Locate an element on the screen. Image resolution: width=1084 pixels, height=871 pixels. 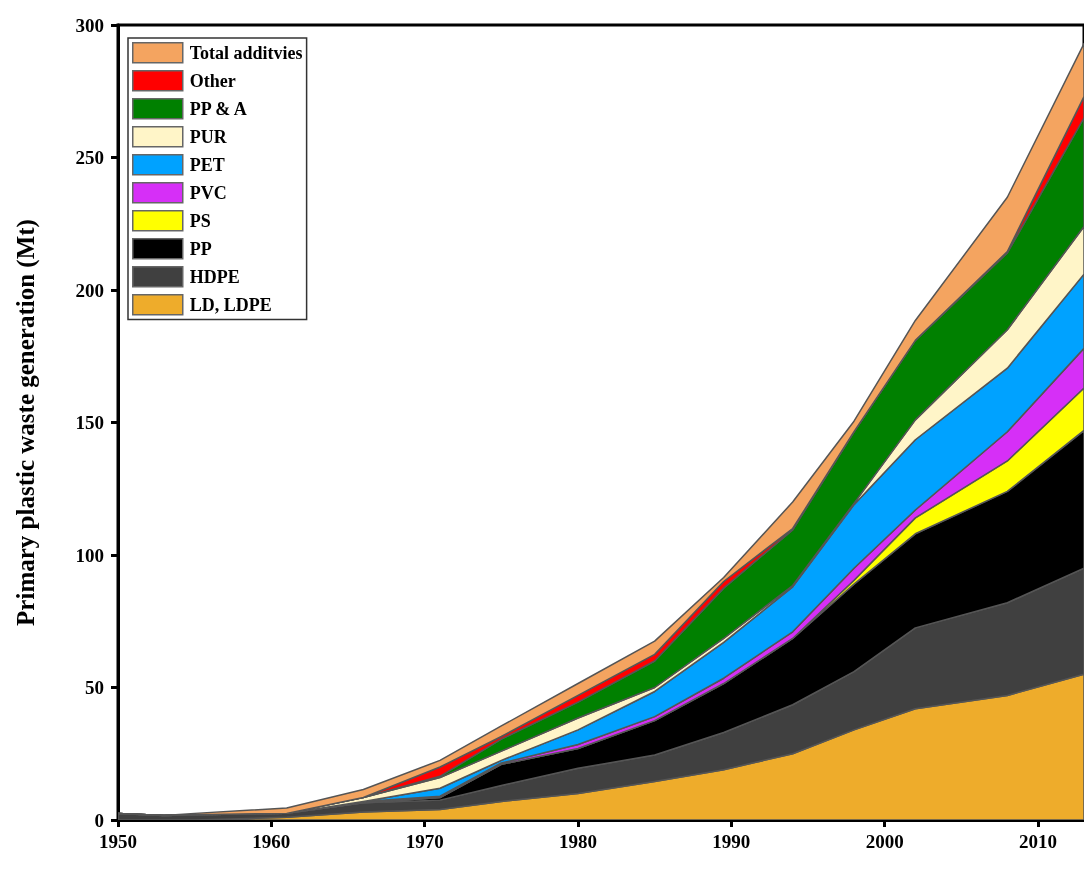
legend-label: LD, LDPE is located at coordinates (230, 304).